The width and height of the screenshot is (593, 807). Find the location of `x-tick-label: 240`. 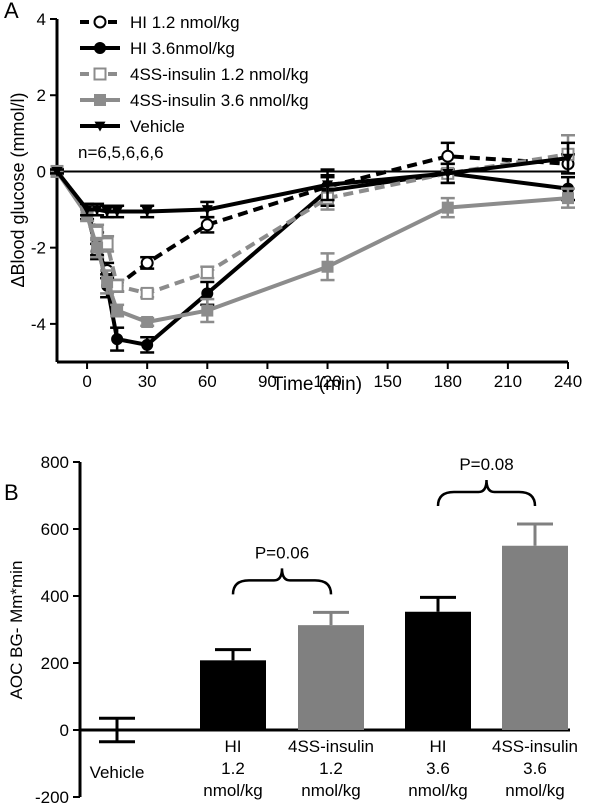

x-tick-label: 240 is located at coordinates (568, 381).